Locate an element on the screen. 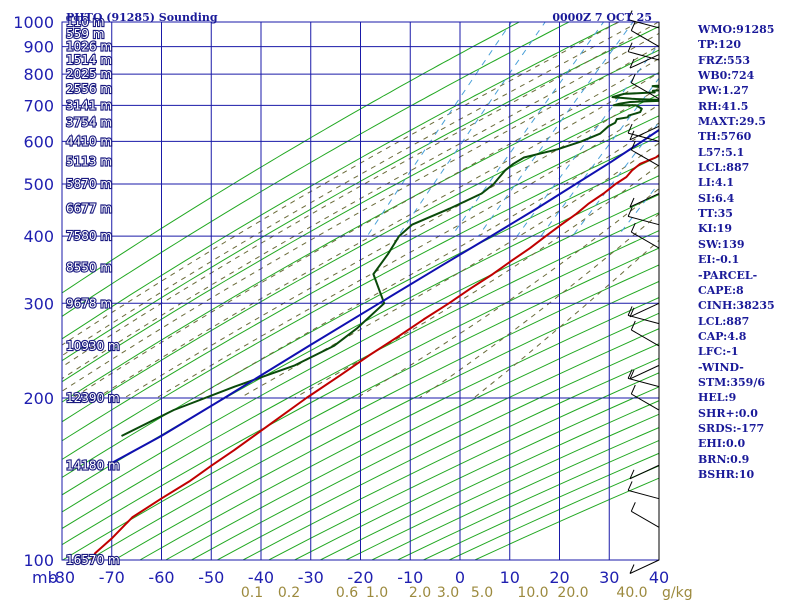 The height and width of the screenshot is (600, 800). sounding-index: -WIND- is located at coordinates (721, 367).